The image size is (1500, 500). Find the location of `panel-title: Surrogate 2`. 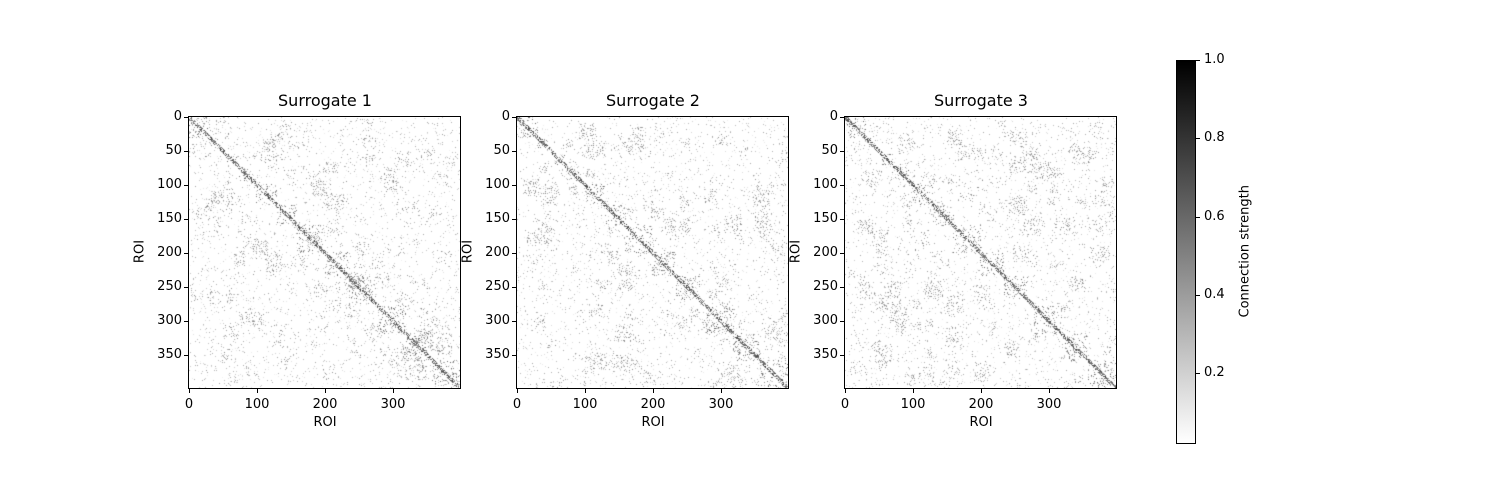

panel-title: Surrogate 2 is located at coordinates (653, 100).